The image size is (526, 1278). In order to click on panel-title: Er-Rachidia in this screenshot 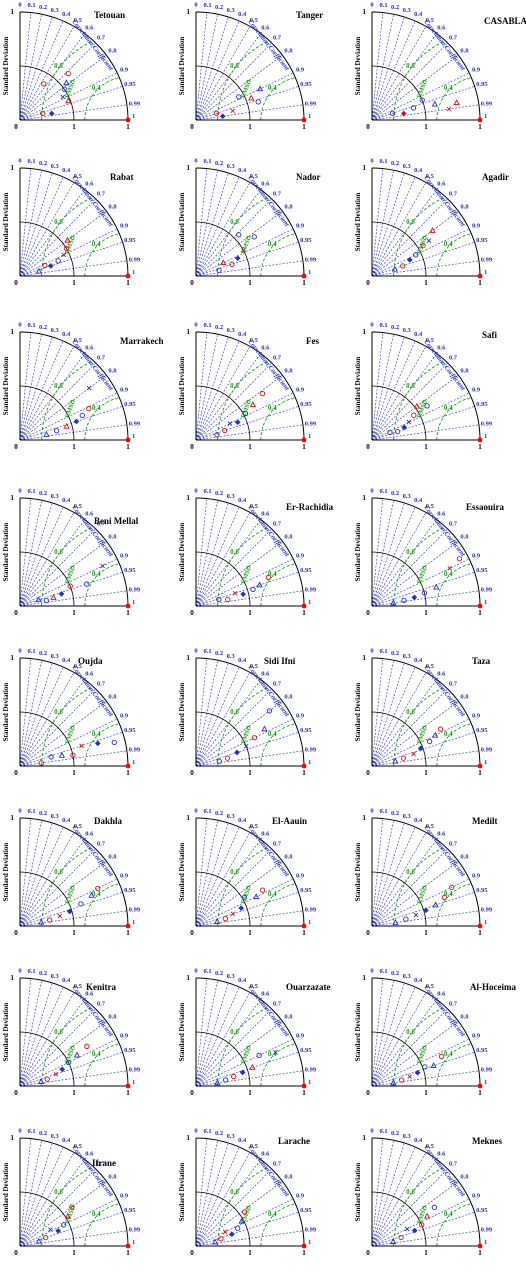, I will do `click(310, 507)`.